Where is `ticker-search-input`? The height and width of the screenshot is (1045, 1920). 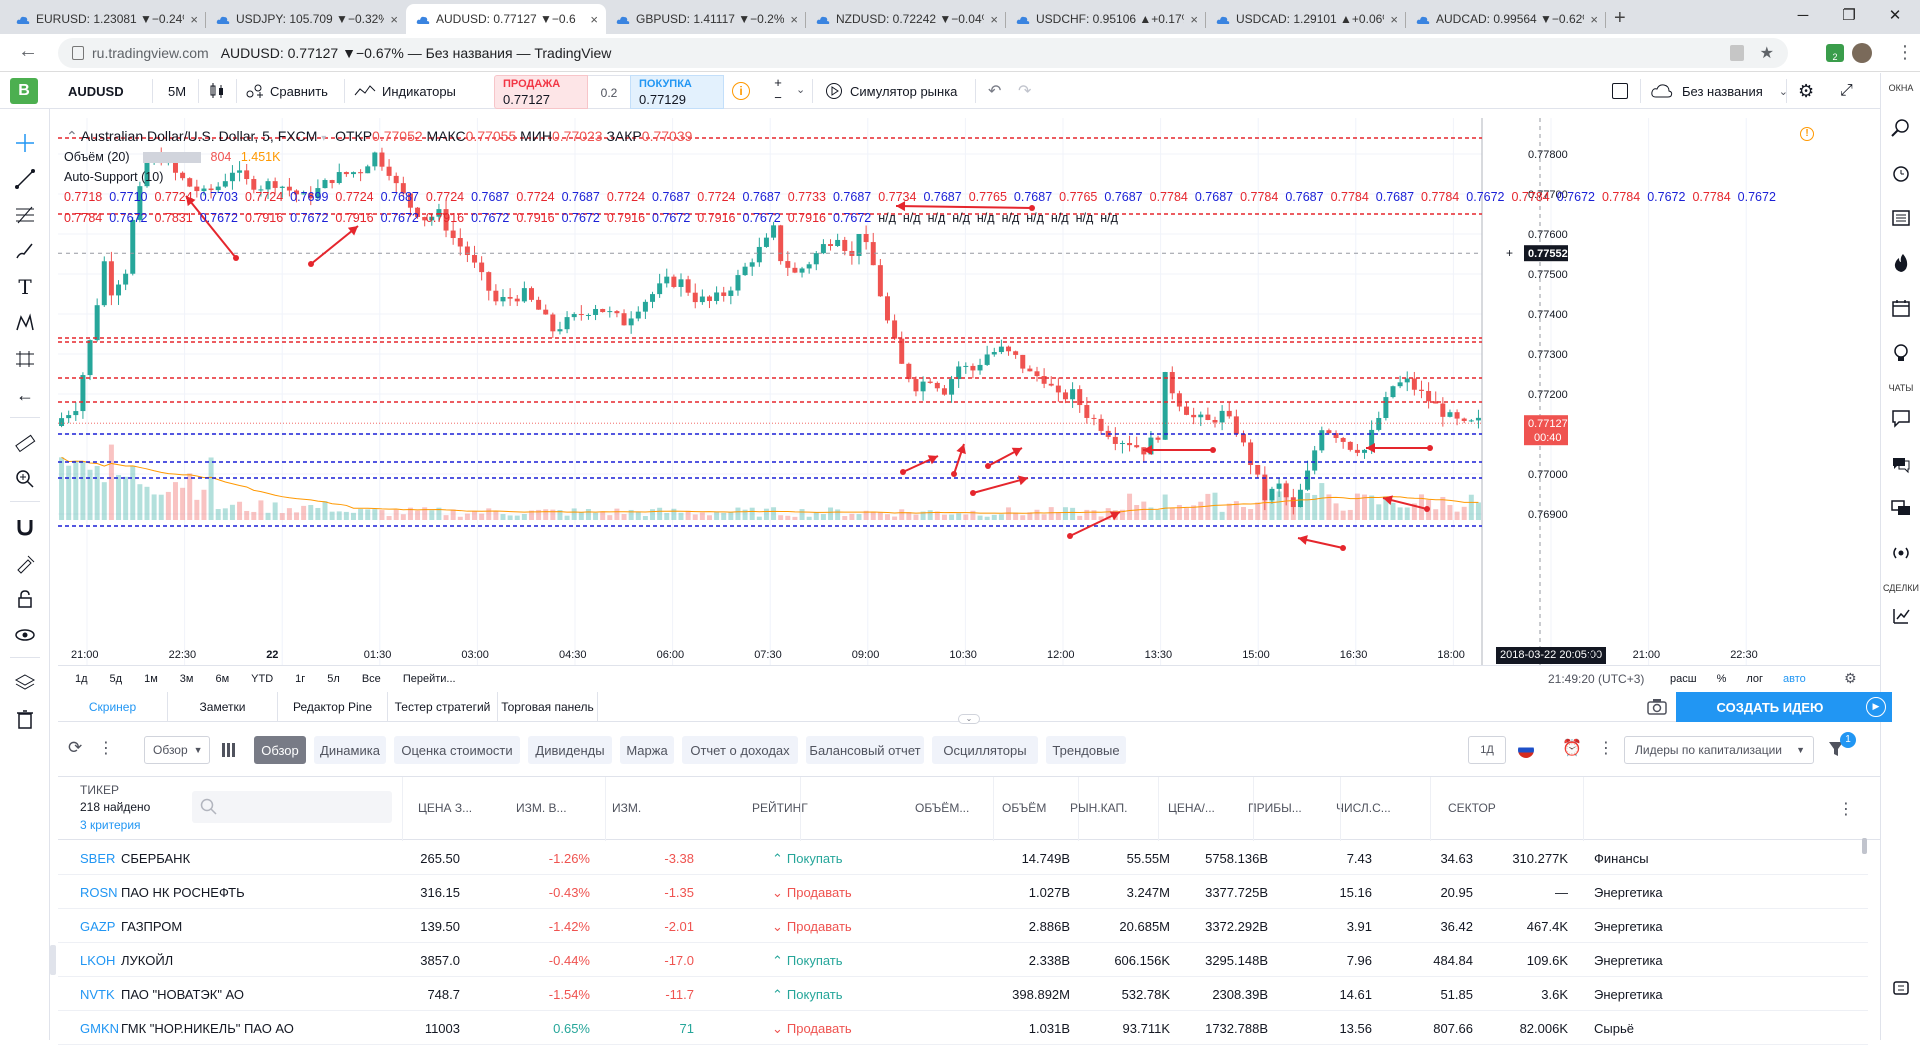 ticker-search-input is located at coordinates (292, 807).